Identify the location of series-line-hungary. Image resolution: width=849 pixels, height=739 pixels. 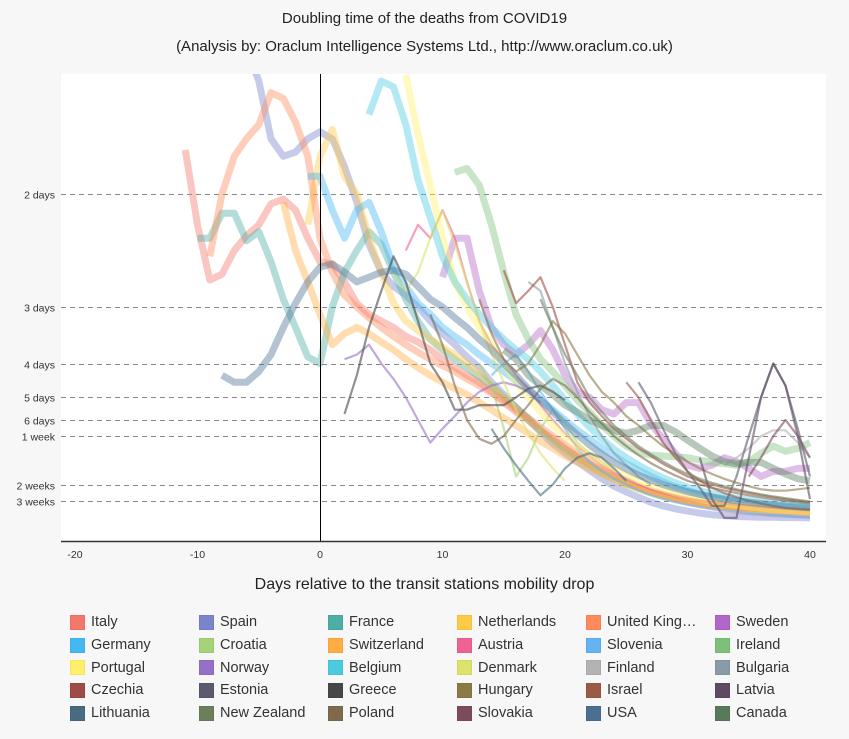
(644, 395).